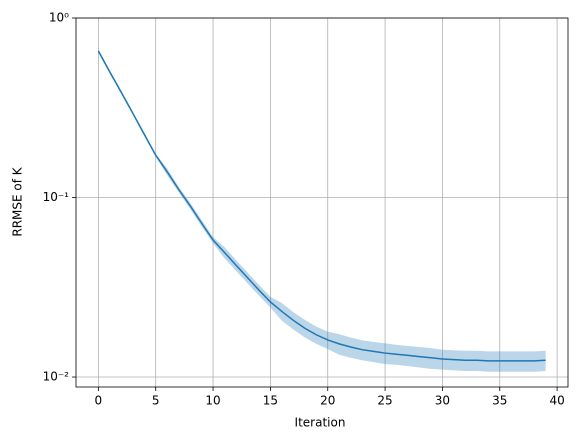 This screenshot has height=440, width=578. I want to click on y-tick-label: 10⁰, so click(59, 18).